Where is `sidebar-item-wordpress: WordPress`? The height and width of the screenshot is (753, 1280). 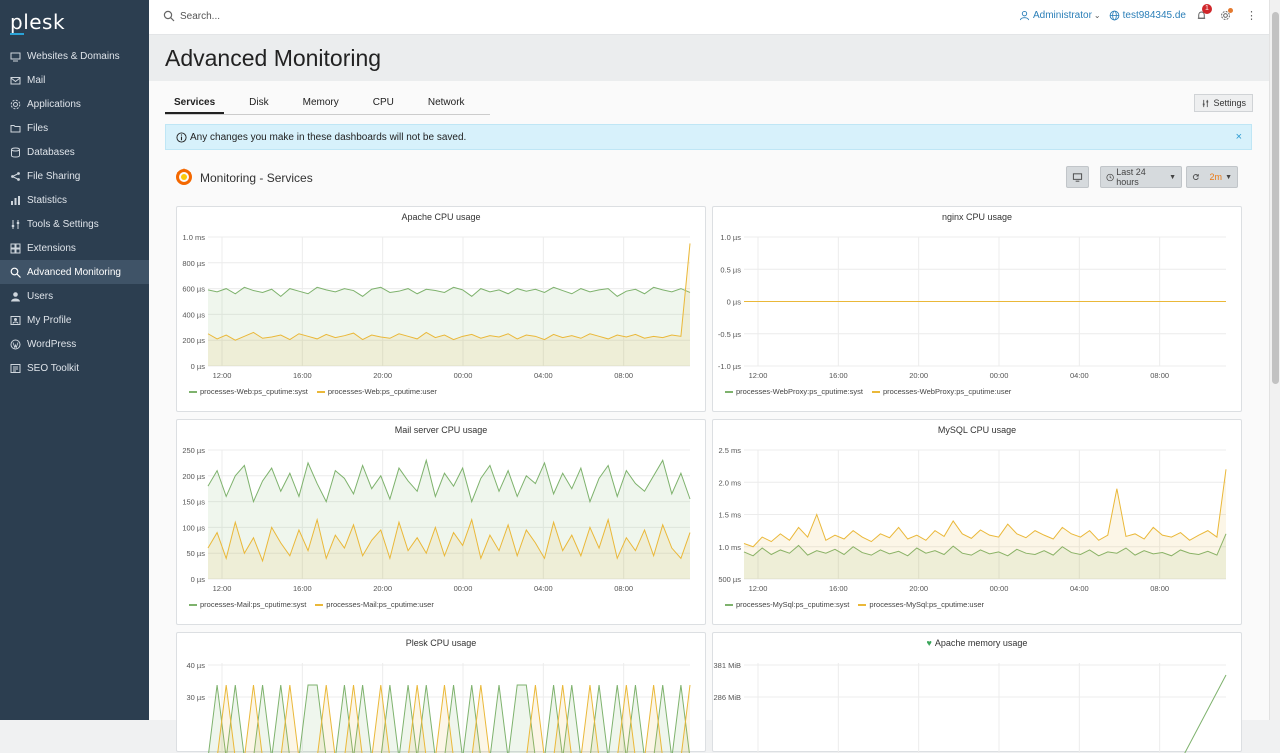 sidebar-item-wordpress: WordPress is located at coordinates (74, 344).